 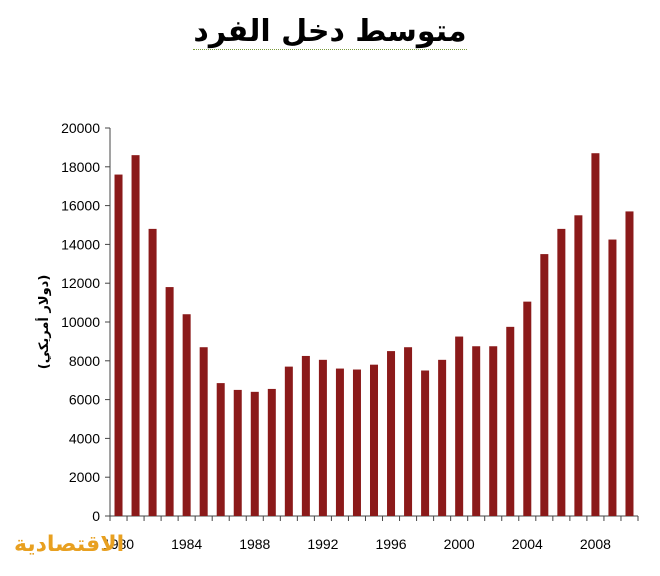 I want to click on bar-1984, so click(x=186, y=415).